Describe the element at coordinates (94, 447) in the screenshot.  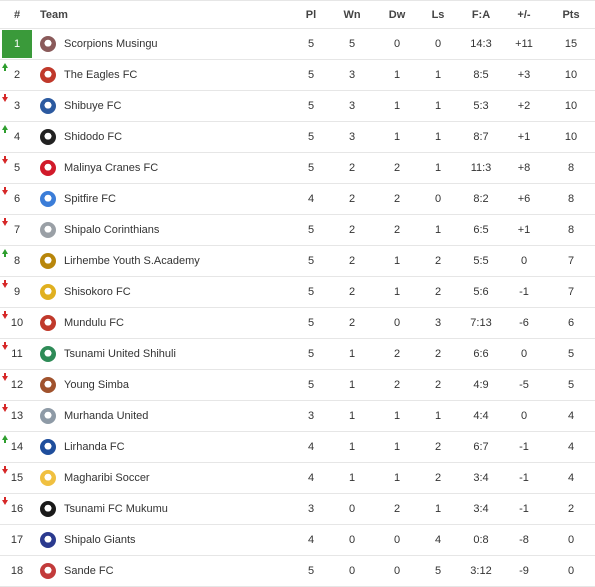
I see `team-name: Lirhanda FC` at that location.